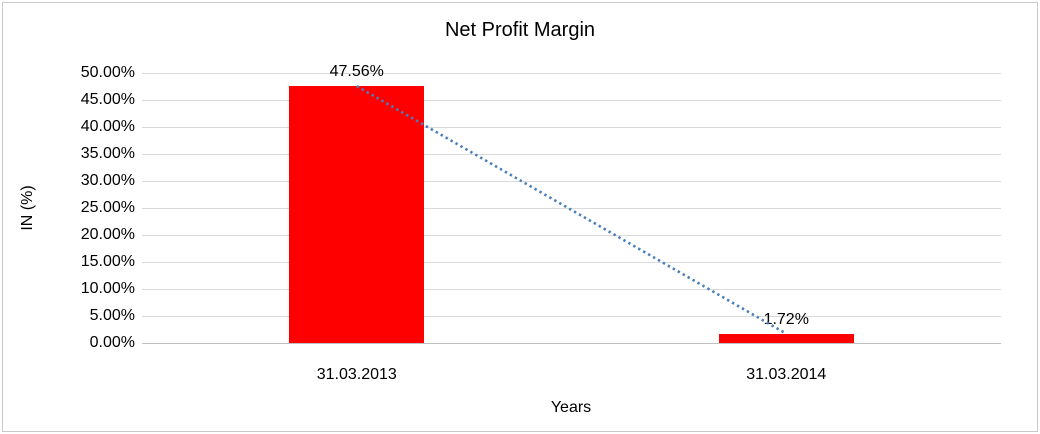 This screenshot has width=1040, height=434. Describe the element at coordinates (786, 374) in the screenshot. I see `x-tick-label: 31.03.2014` at that location.